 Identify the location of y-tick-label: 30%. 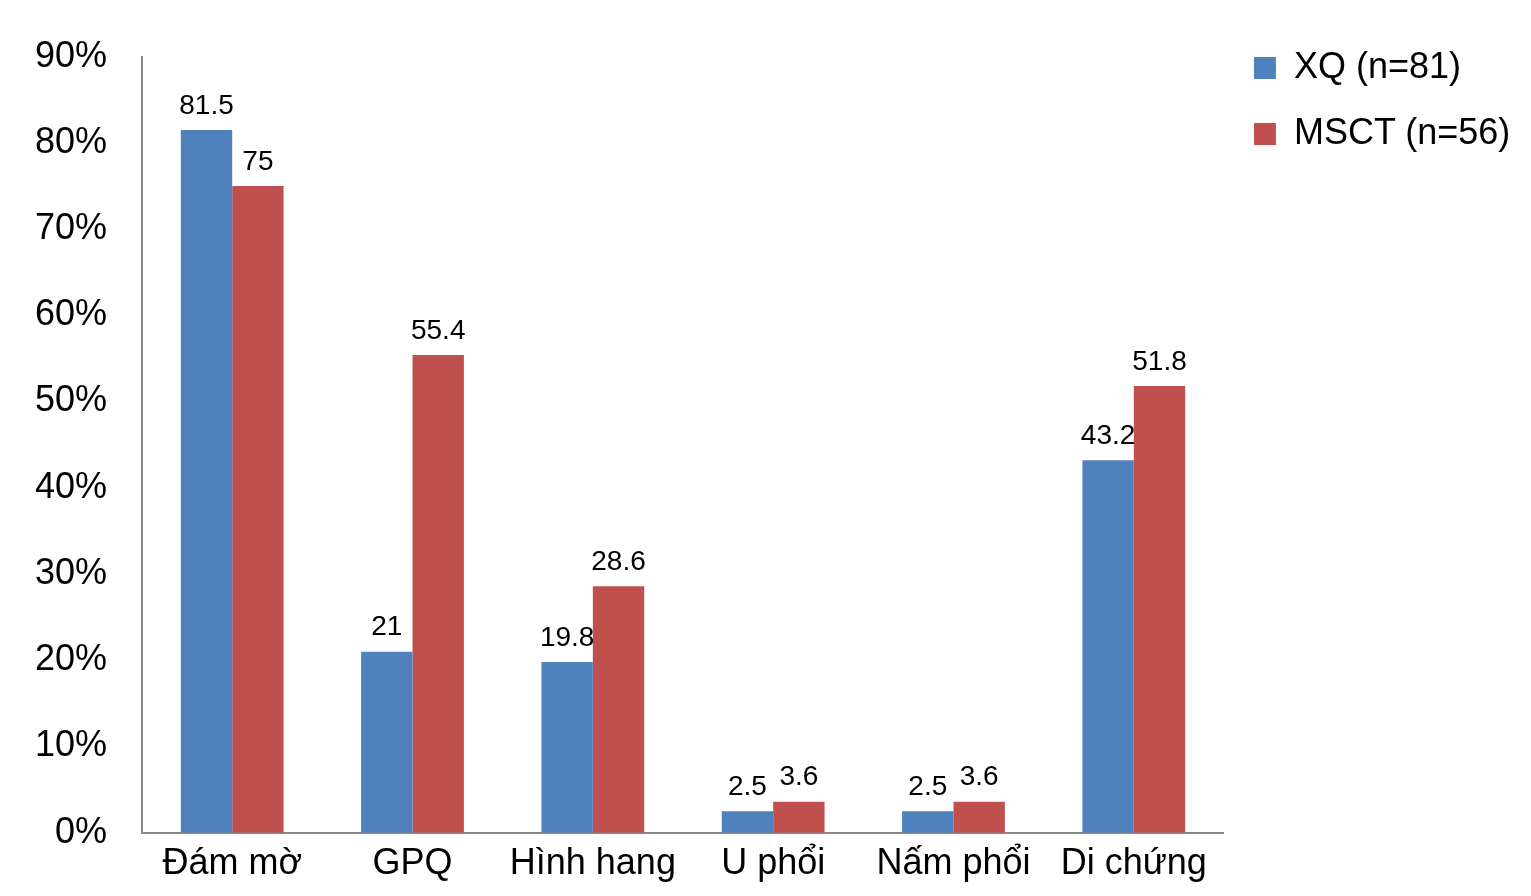
(71, 571).